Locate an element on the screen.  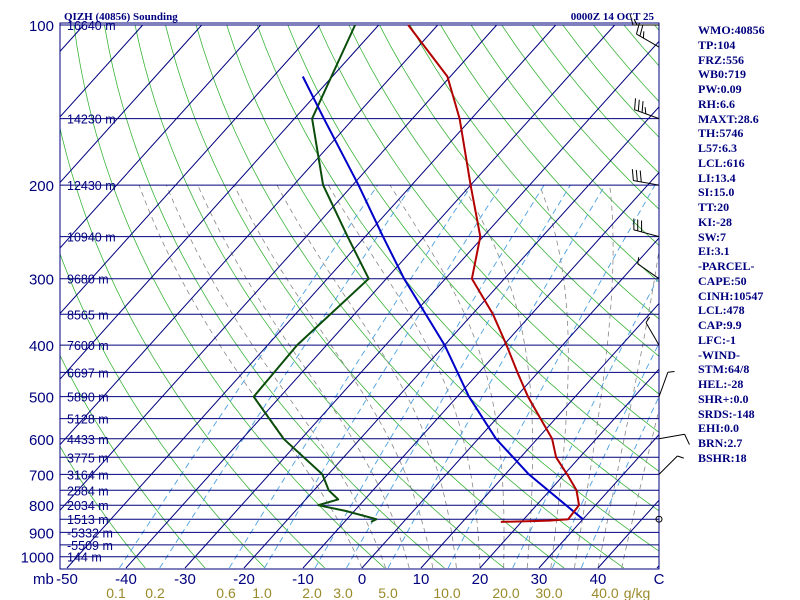
index-value: SI:15.0 is located at coordinates (716, 192).